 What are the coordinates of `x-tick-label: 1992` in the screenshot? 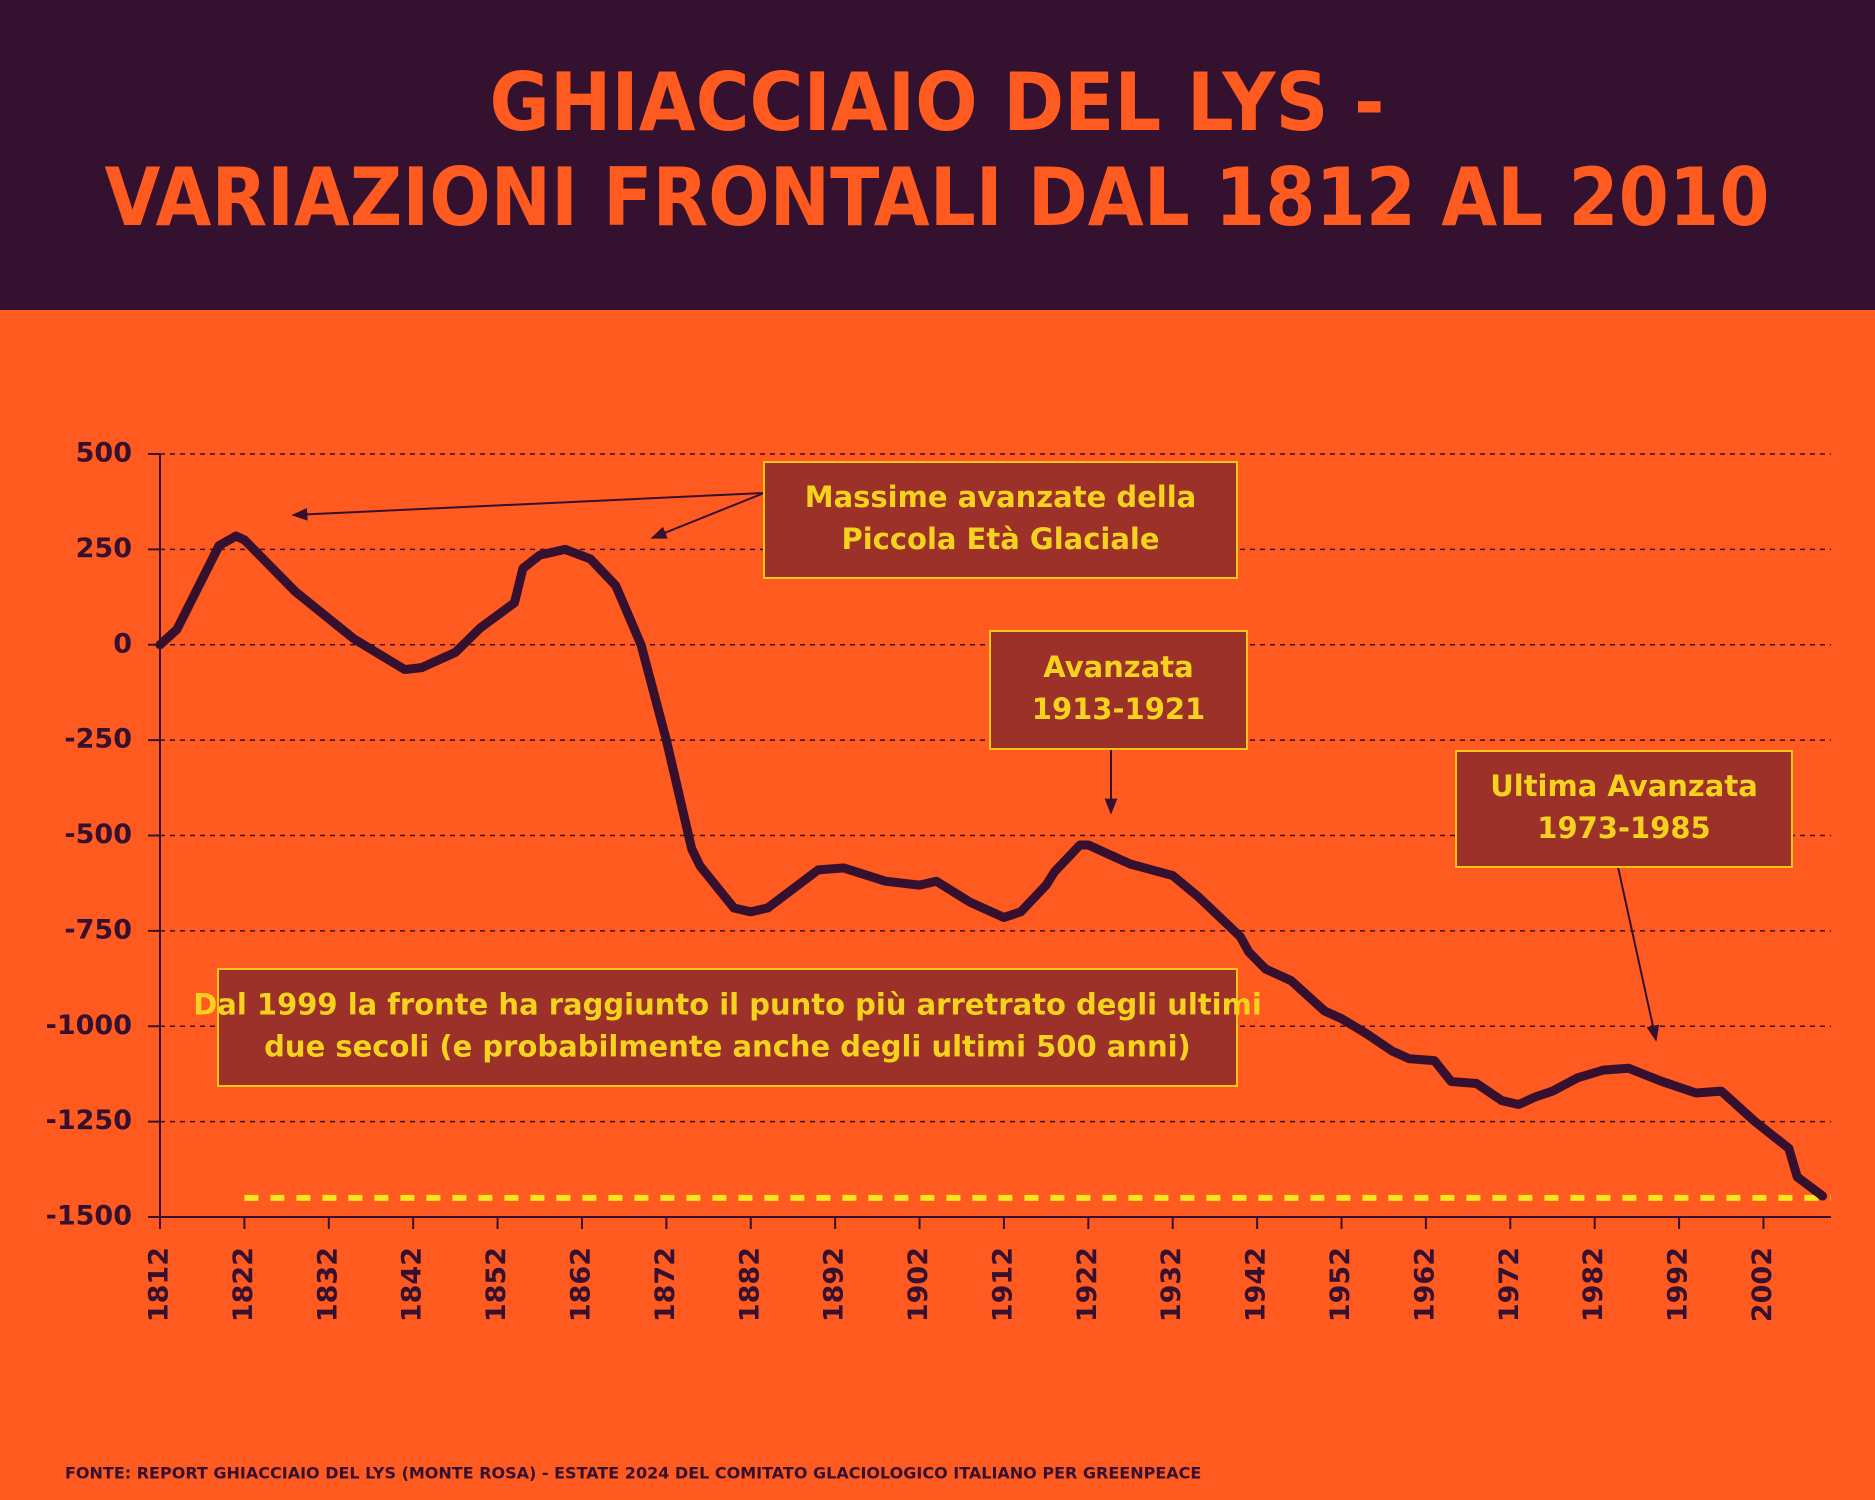 It's located at (1678, 1284).